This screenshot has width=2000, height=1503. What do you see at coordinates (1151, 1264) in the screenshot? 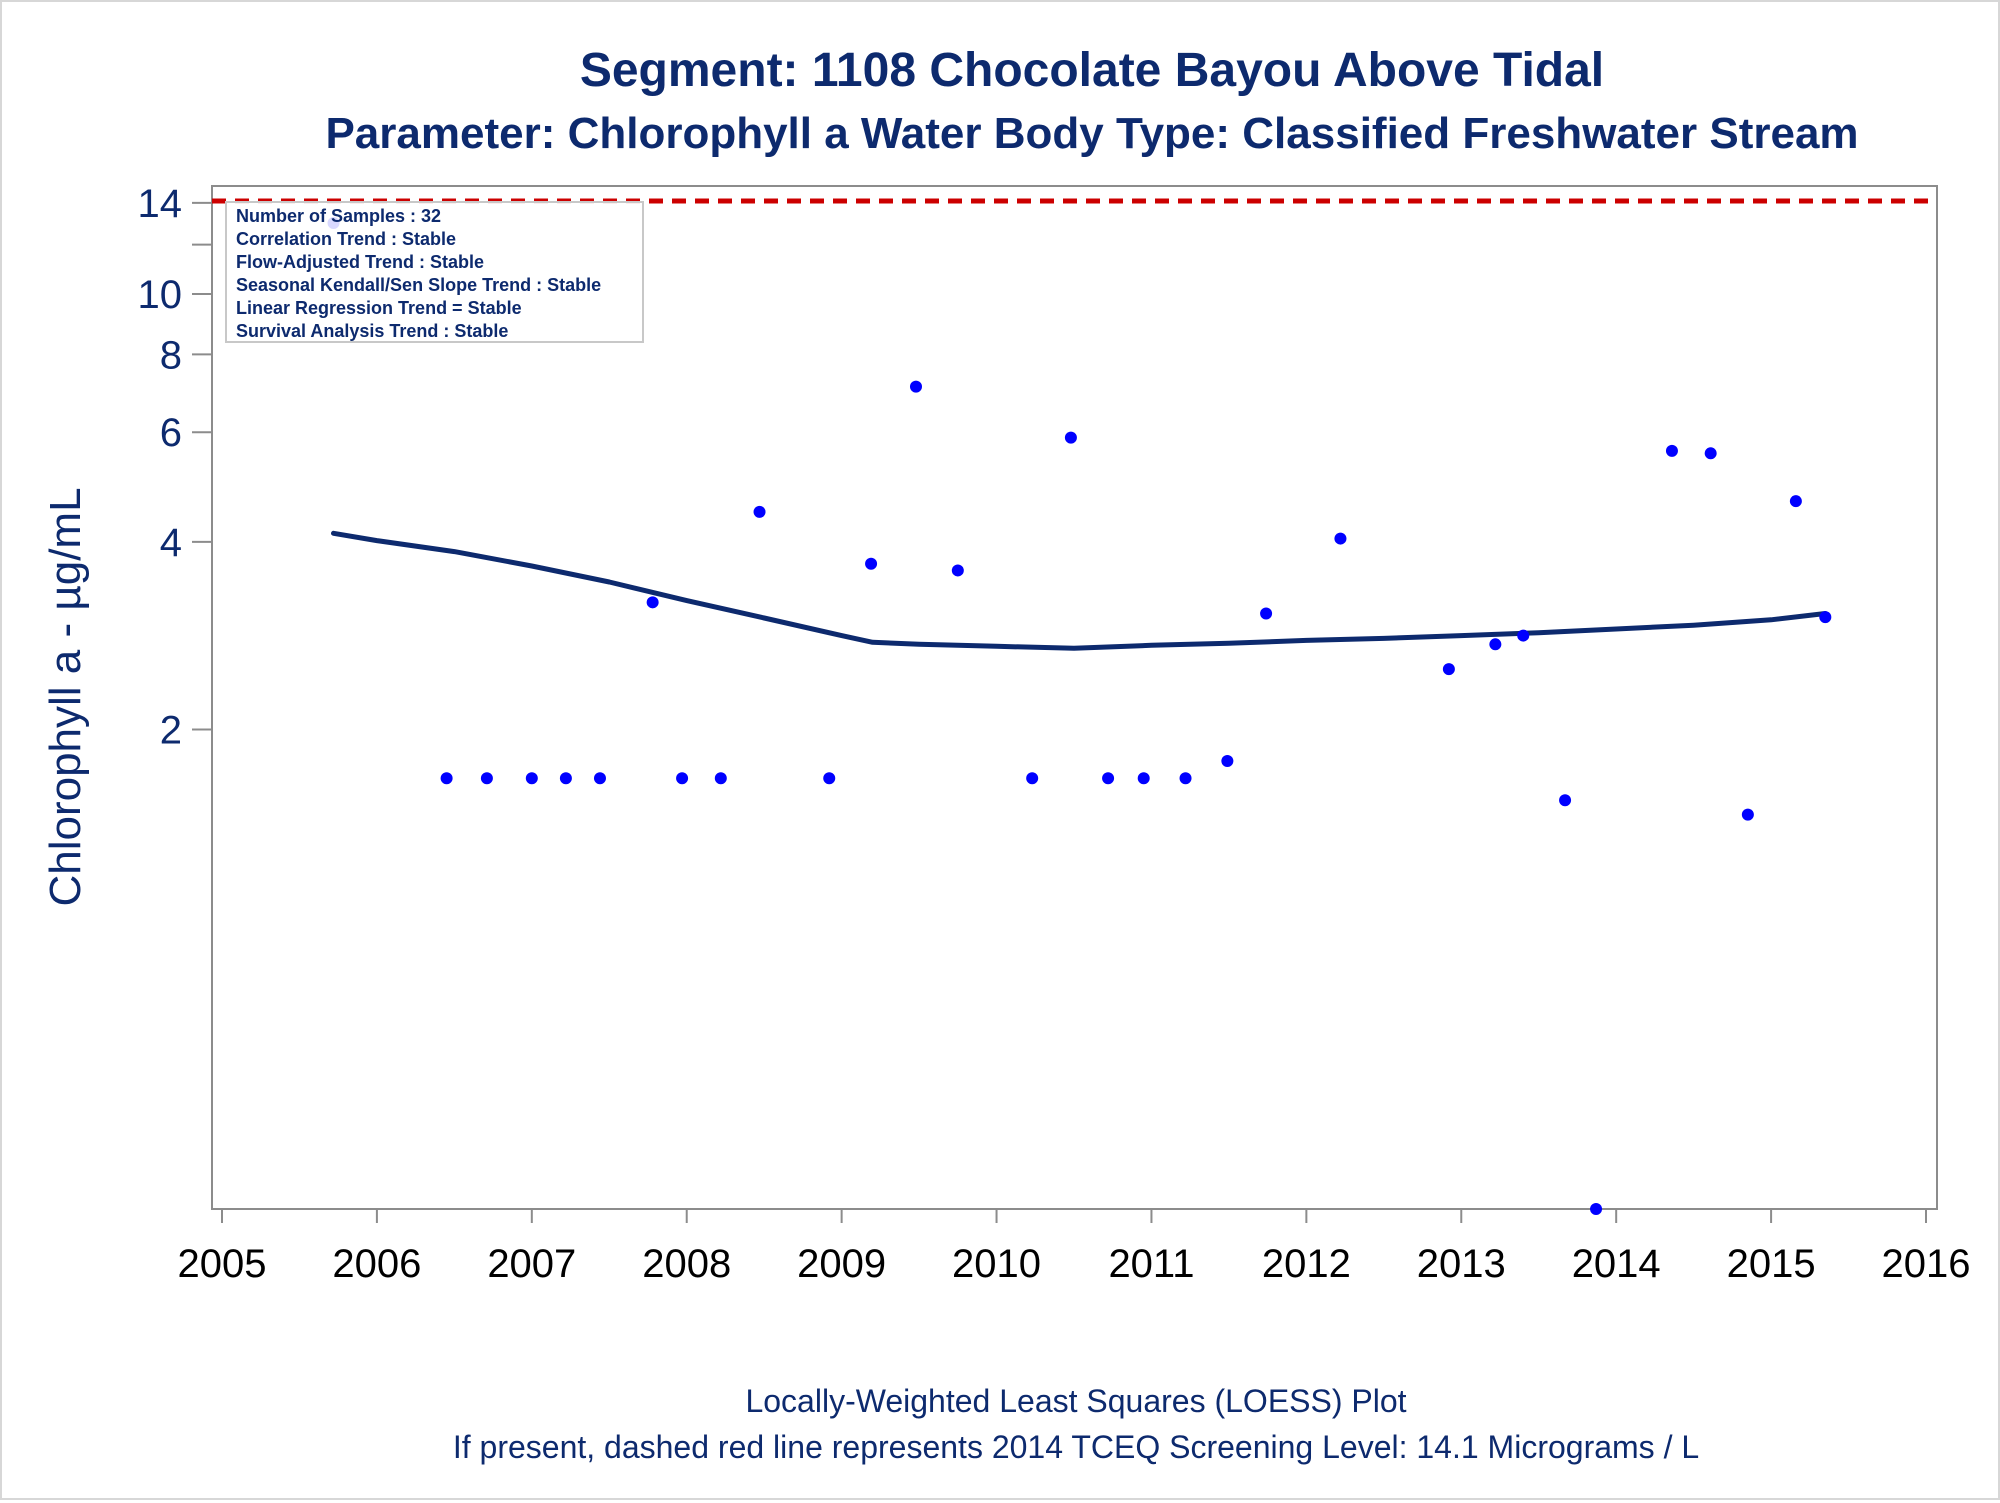
I see `x-tick-label: 2011` at bounding box center [1151, 1264].